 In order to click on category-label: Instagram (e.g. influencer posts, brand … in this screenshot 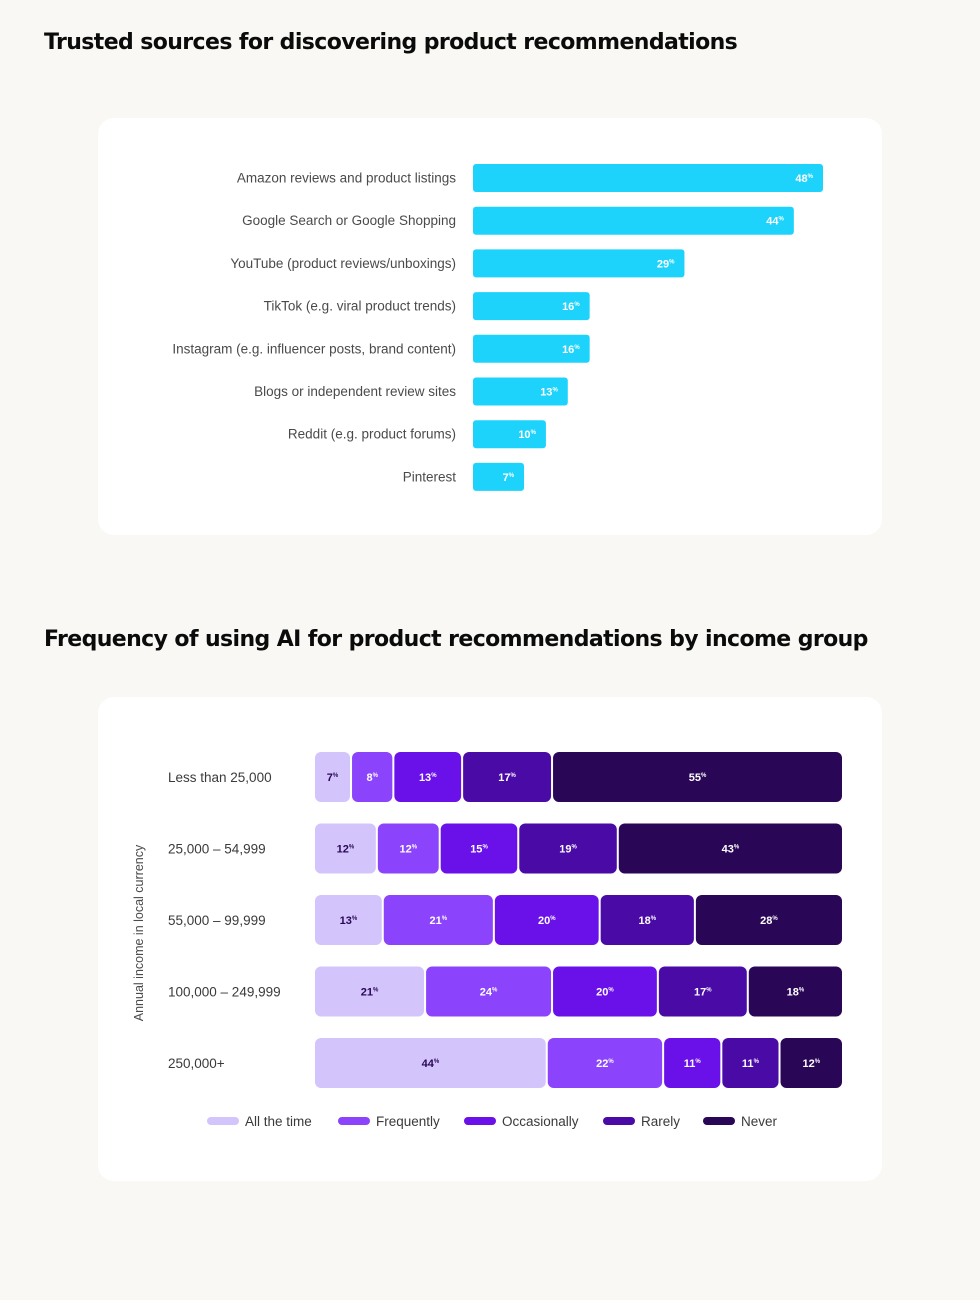, I will do `click(314, 348)`.